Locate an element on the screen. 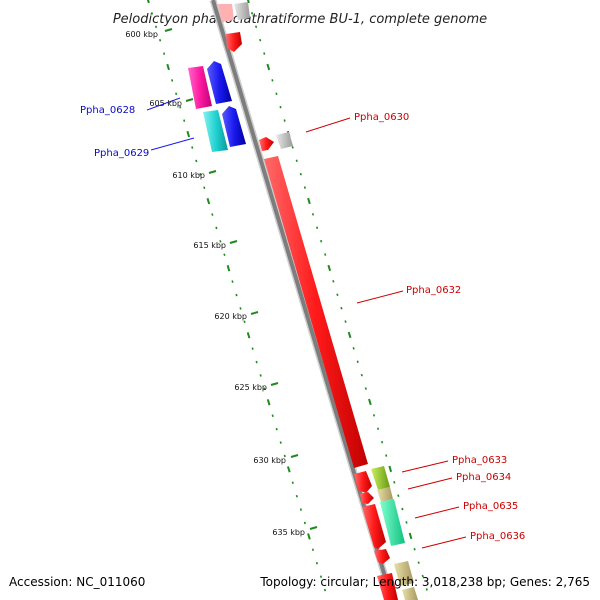 The width and height of the screenshot is (600, 600). gene-block-ppha-0636-khaki is located at coordinates (404, 573).